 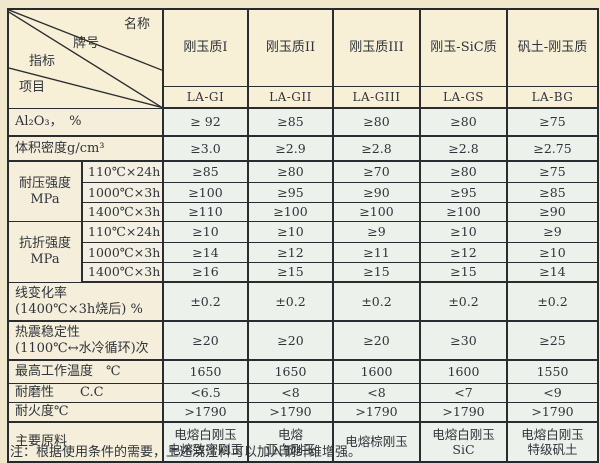 What do you see at coordinates (376, 97) in the screenshot?
I see `column-header-grade: LA-GIII` at bounding box center [376, 97].